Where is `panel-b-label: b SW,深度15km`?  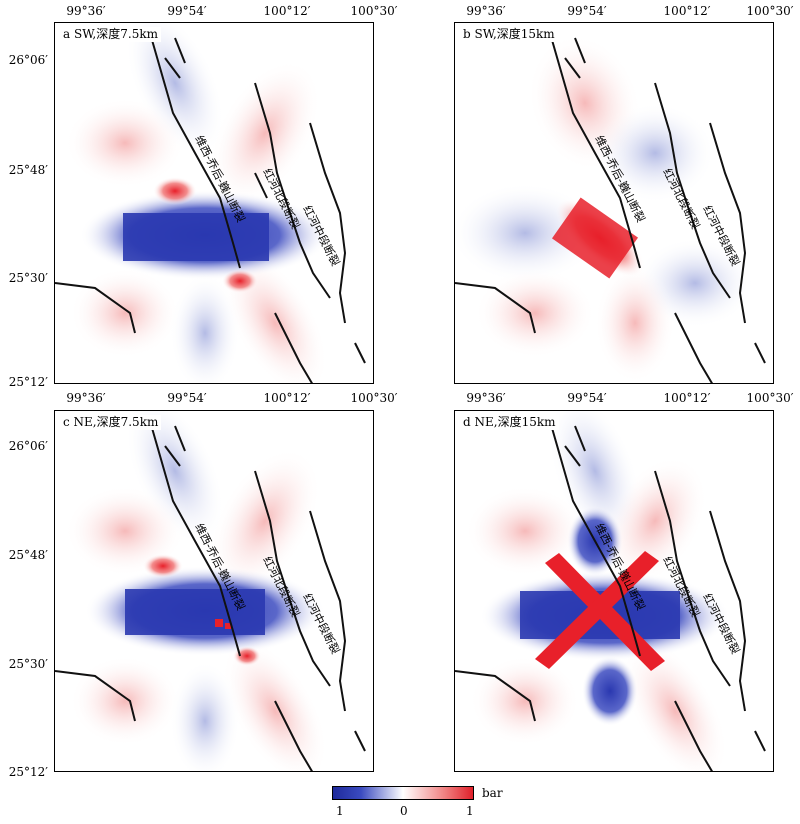 panel-b-label: b SW,深度15km is located at coordinates (509, 34).